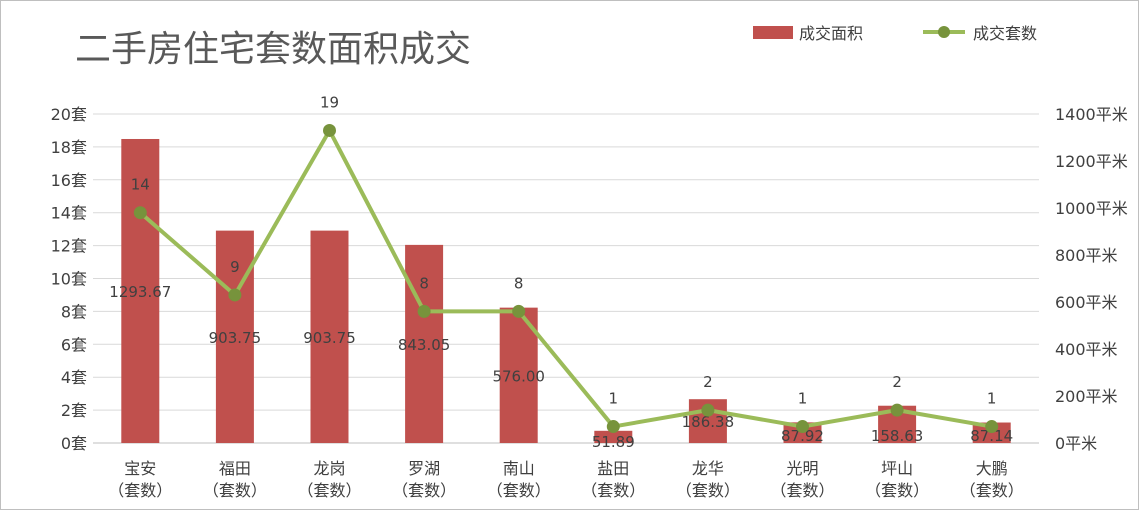 This screenshot has width=1139, height=511. Describe the element at coordinates (897, 436) in the screenshot. I see `bar-data-label: 158.63` at that location.